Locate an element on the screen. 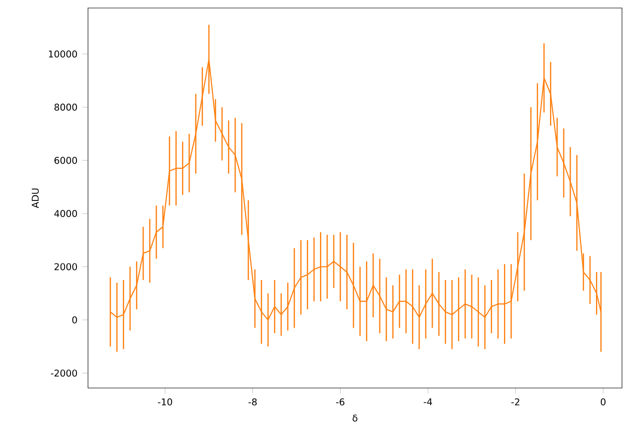  x-axis-title: δ is located at coordinates (355, 418).